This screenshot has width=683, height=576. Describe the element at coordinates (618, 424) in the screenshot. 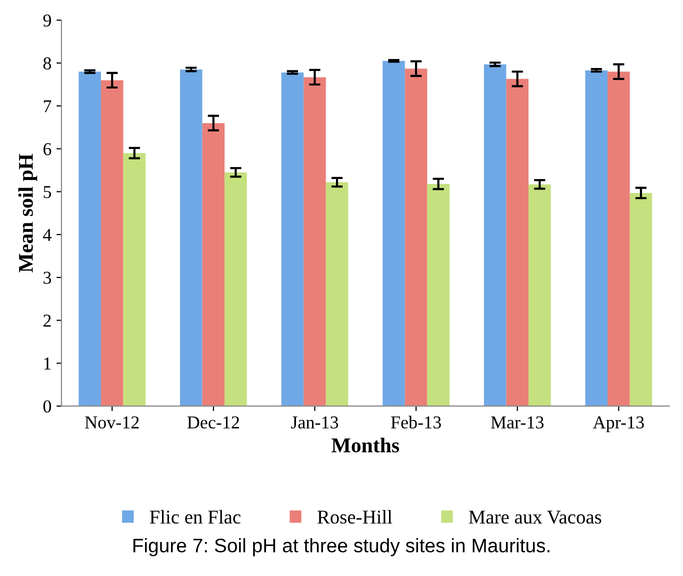

I see `x-tick-label: Apr-13` at that location.